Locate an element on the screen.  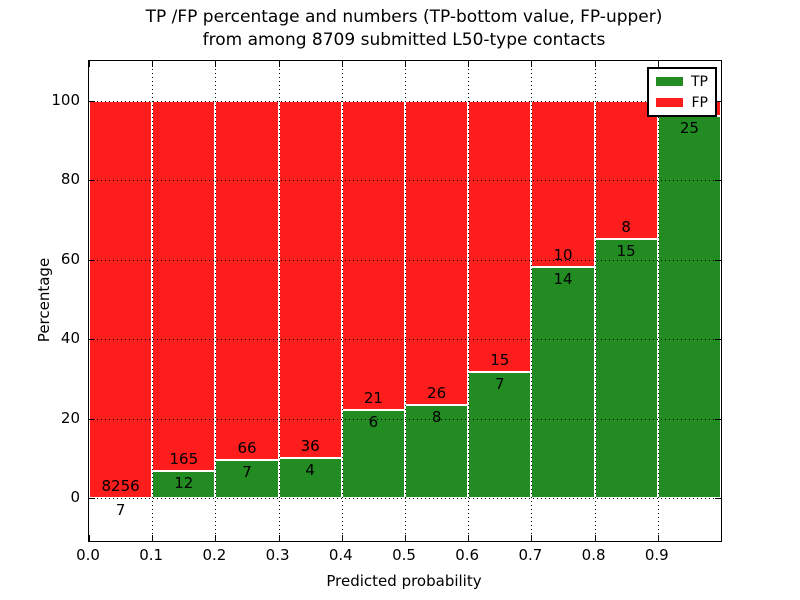
fp-count-label: 66 is located at coordinates (247, 447).